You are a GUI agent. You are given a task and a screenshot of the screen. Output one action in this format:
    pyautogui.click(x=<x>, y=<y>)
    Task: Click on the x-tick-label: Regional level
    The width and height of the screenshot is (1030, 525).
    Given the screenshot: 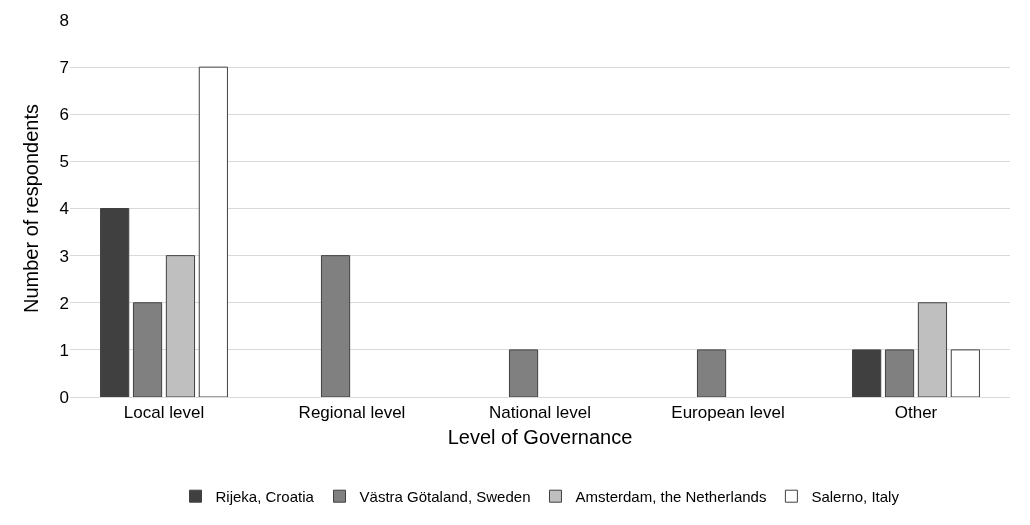 What is the action you would take?
    pyautogui.click(x=352, y=413)
    